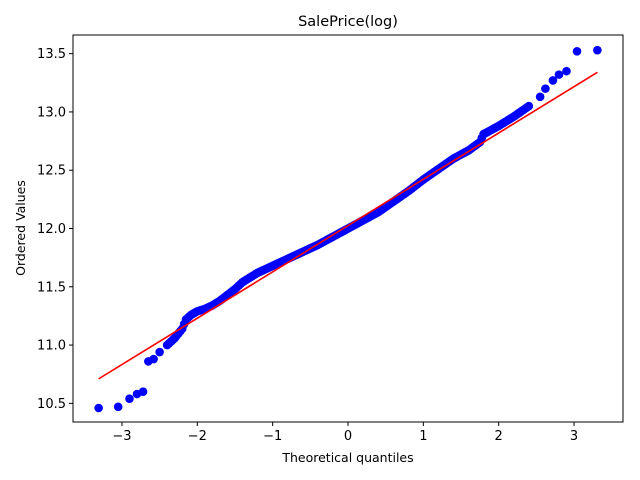 The image size is (640, 480). I want to click on x-axis-ticks: −3 −2 −1 0 1 2 3, so click(345, 433).